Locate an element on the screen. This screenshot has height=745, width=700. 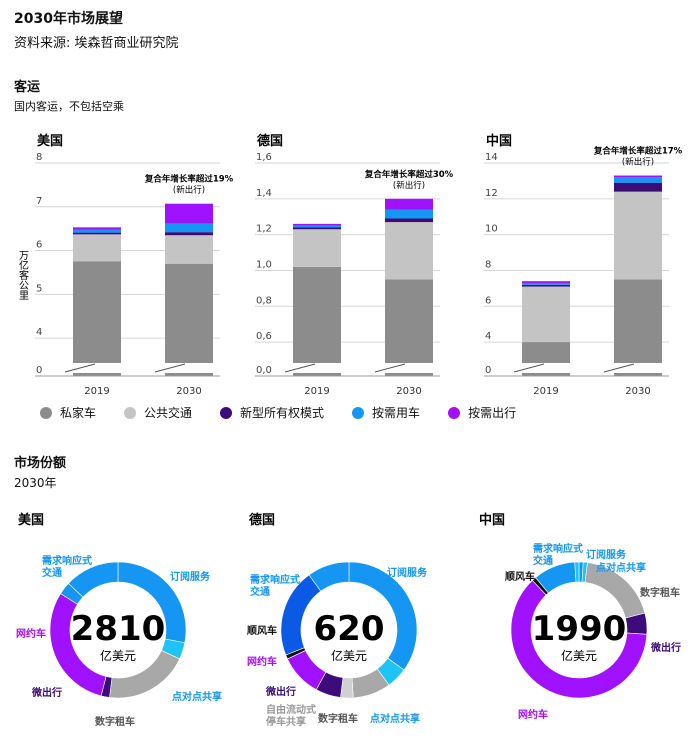
y-tick-label: 0,8 is located at coordinates (264, 300).